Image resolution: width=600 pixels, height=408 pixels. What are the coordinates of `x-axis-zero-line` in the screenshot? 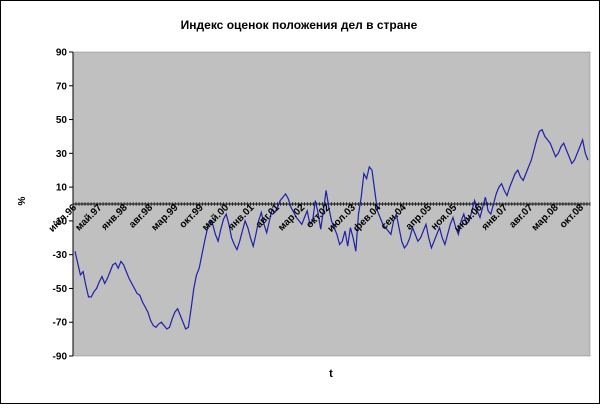 It's located at (331, 204).